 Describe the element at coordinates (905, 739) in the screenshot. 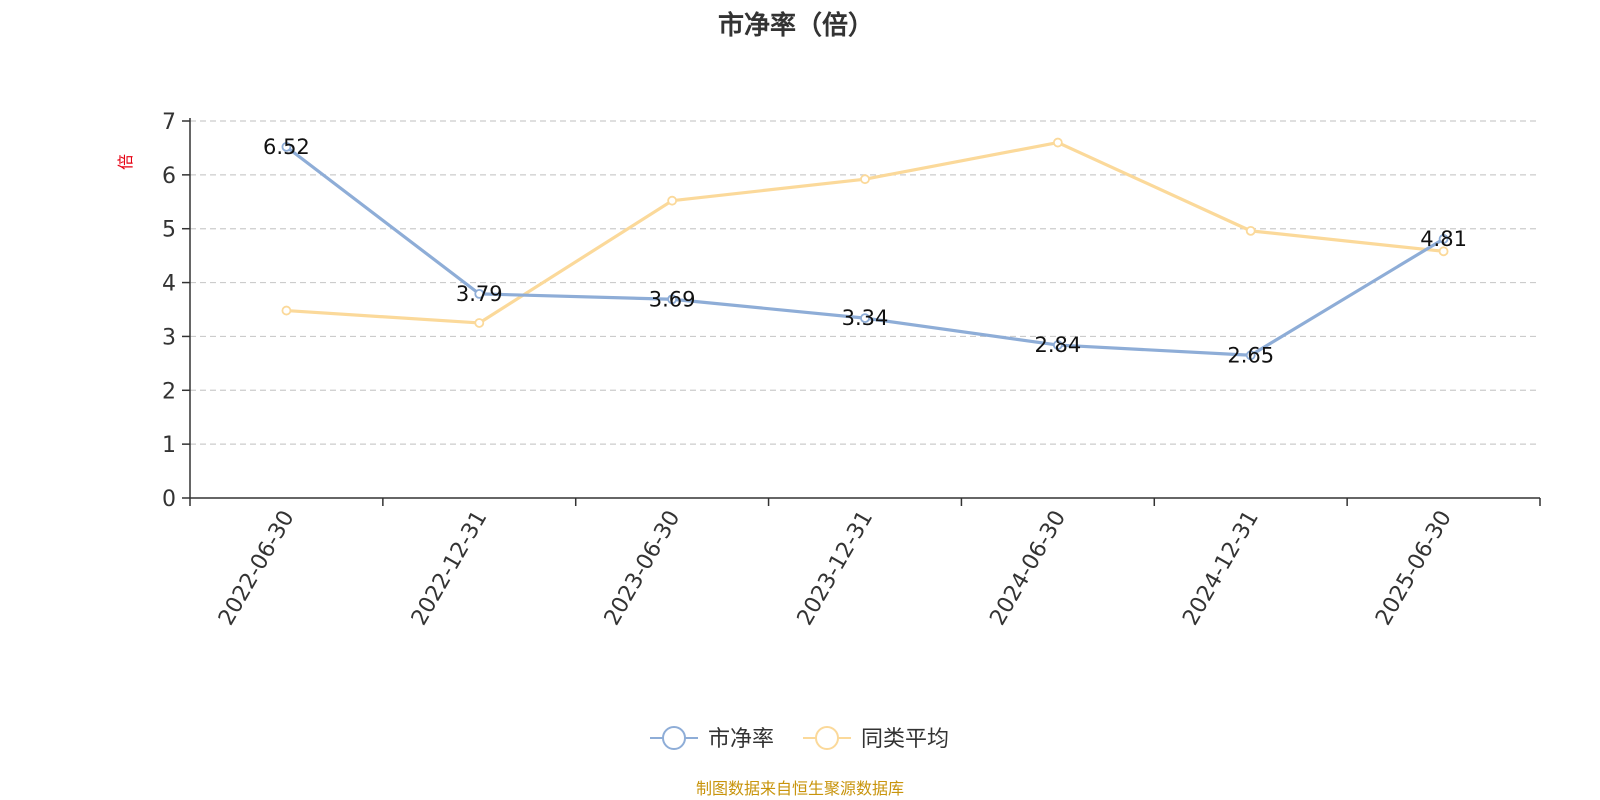

I see `legend-label: 同类平均` at that location.